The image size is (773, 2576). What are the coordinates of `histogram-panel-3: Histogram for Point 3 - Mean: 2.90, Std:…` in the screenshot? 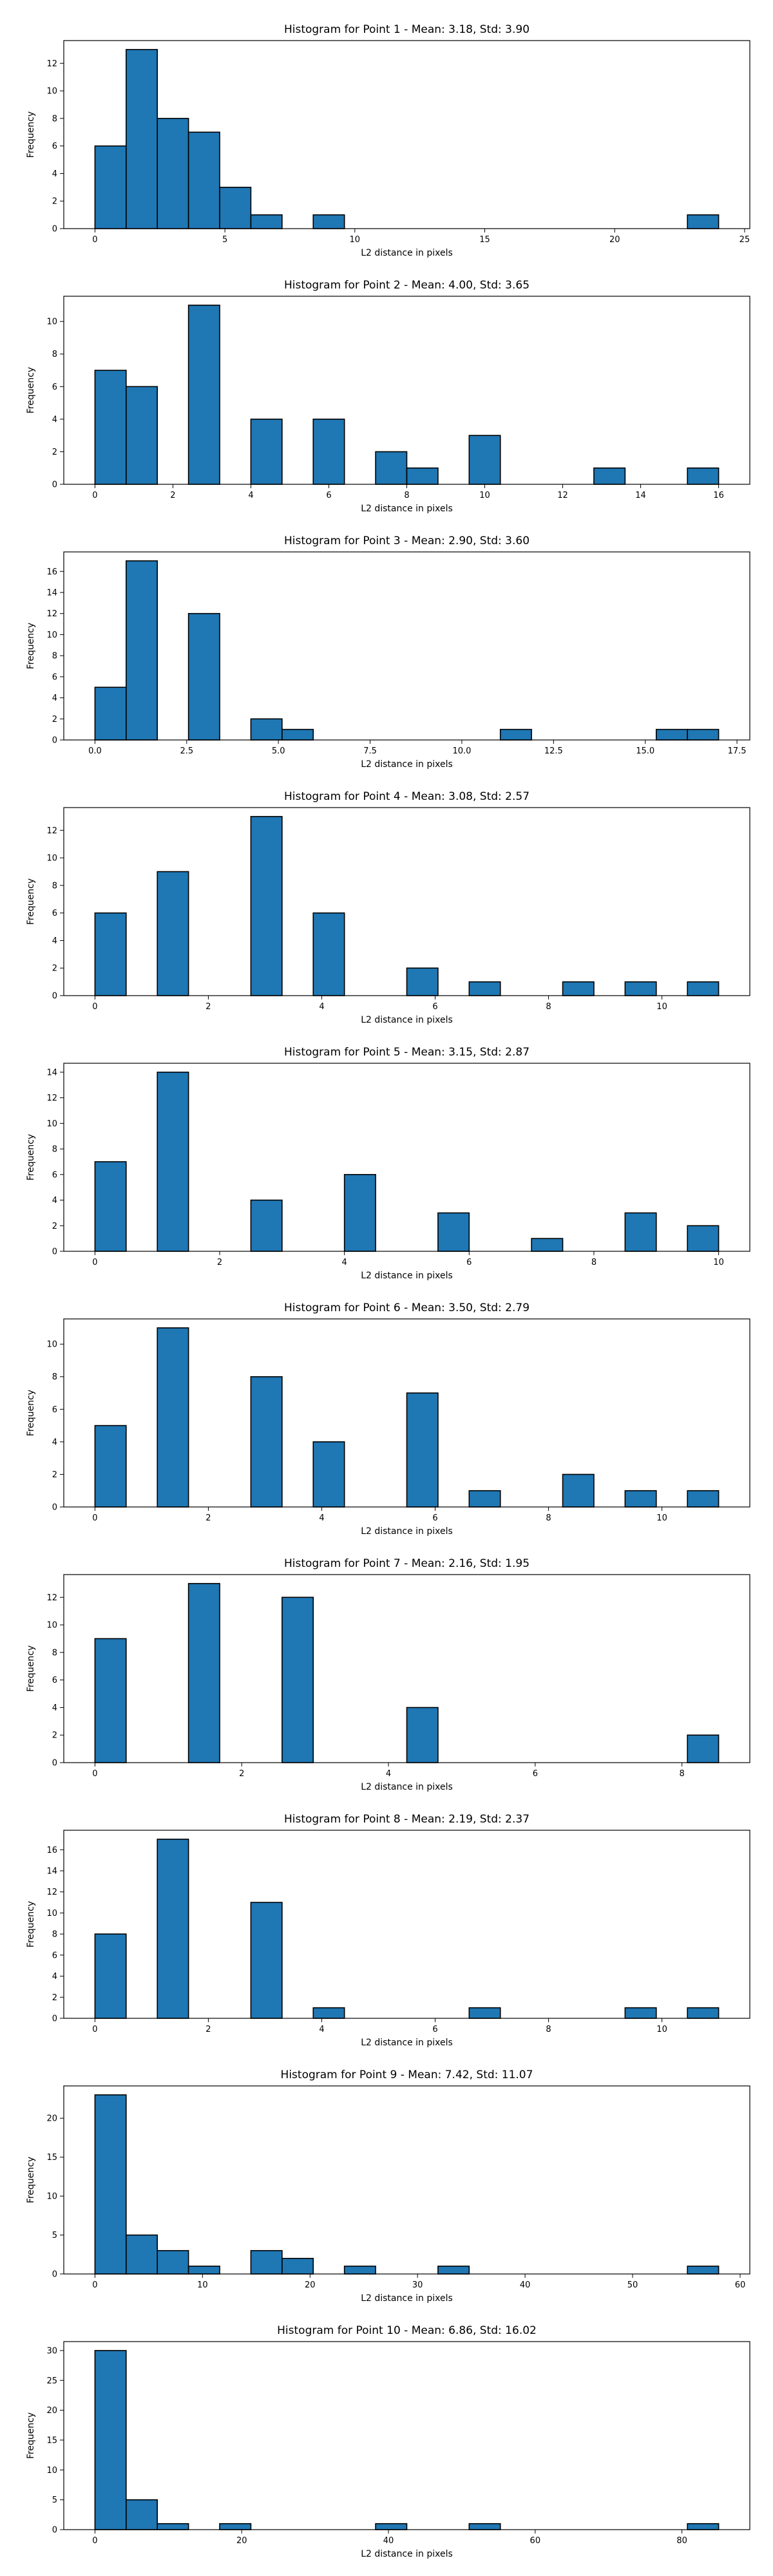 It's located at (388, 652).